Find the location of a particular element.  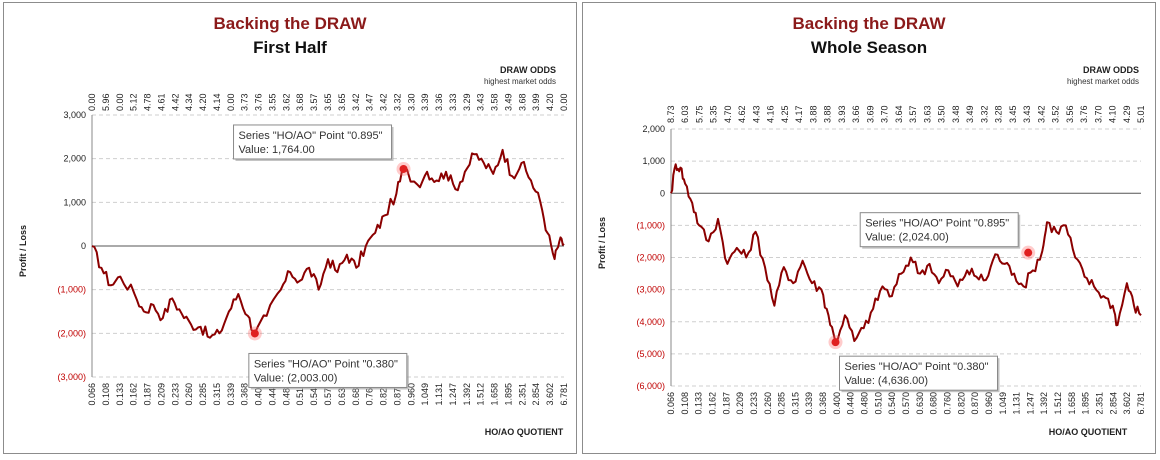

x-tick-label: 0.440 is located at coordinates (851, 403).